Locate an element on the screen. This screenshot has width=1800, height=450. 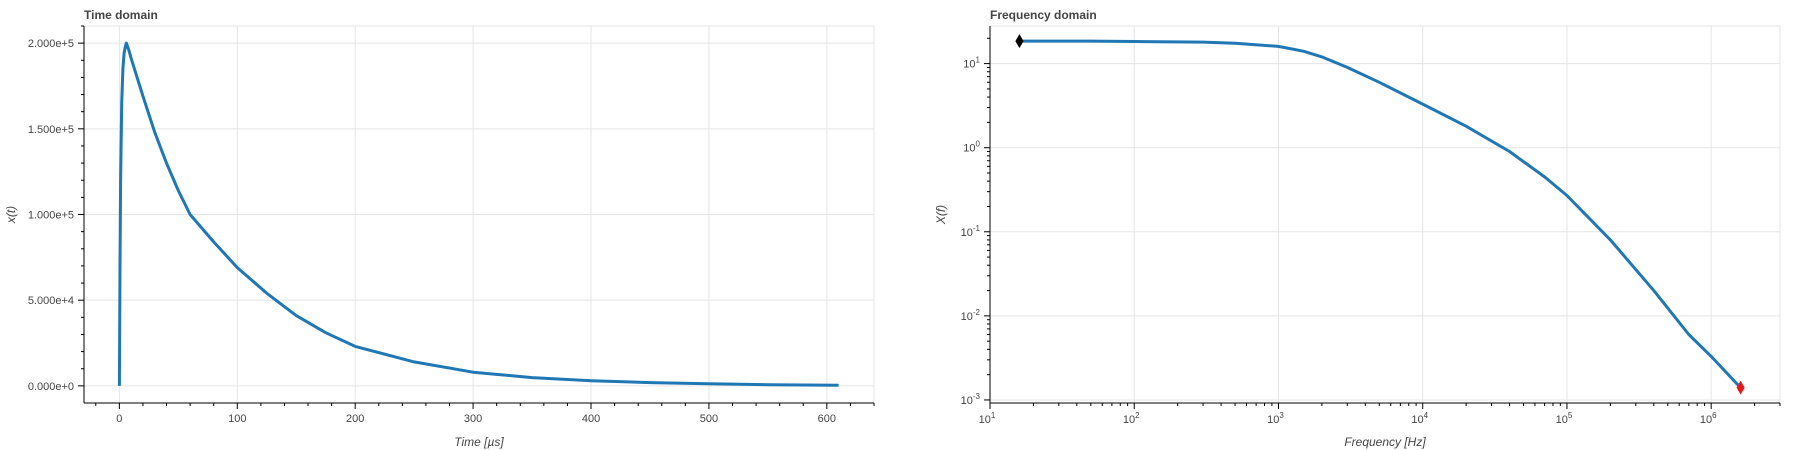
x-tick-label: 400 is located at coordinates (591, 419).